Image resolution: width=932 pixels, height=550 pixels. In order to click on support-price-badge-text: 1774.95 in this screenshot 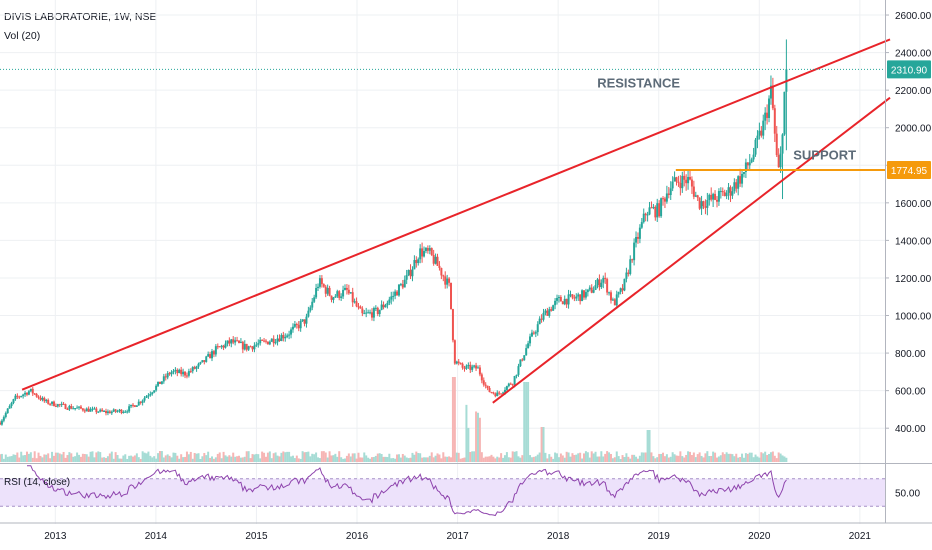, I will do `click(909, 171)`.